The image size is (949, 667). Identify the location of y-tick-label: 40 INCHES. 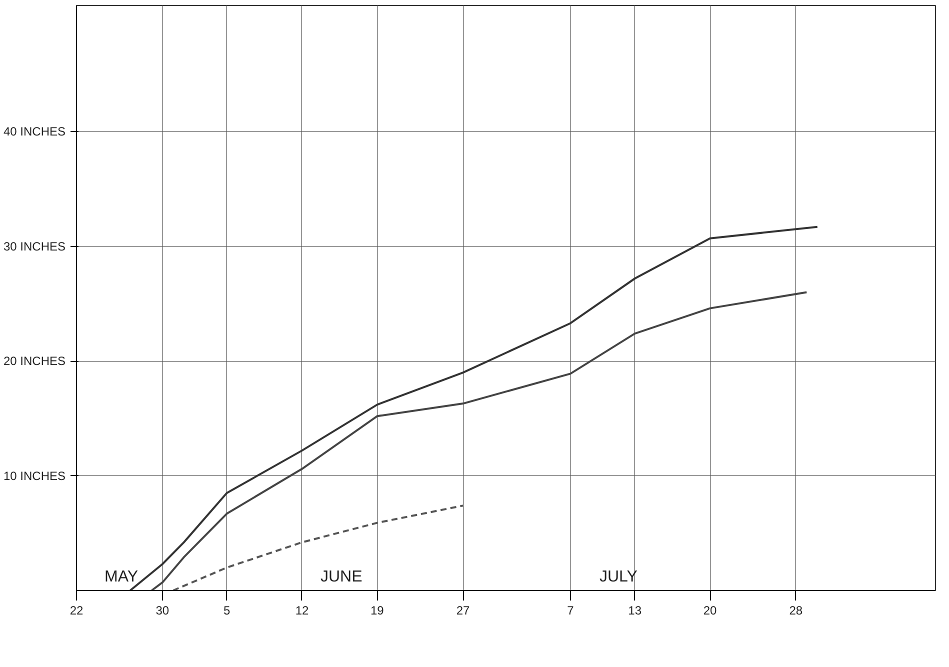
(34, 131).